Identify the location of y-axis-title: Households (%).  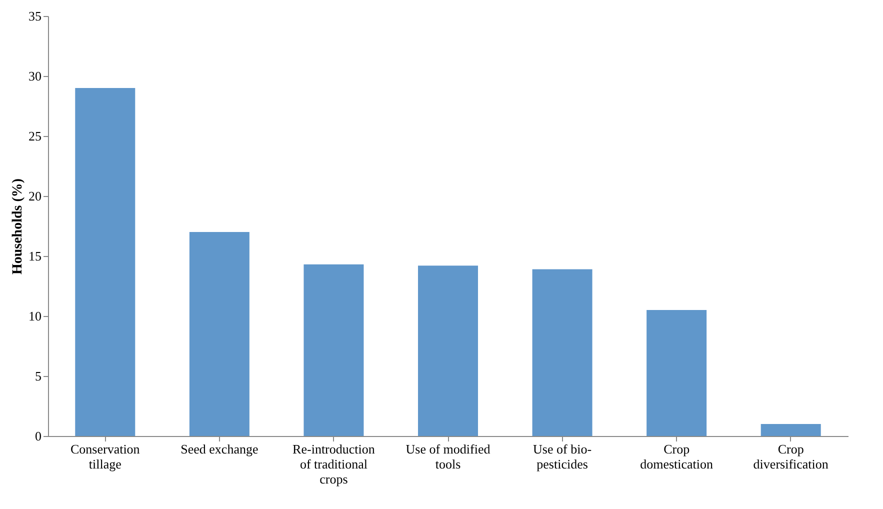
(18, 226).